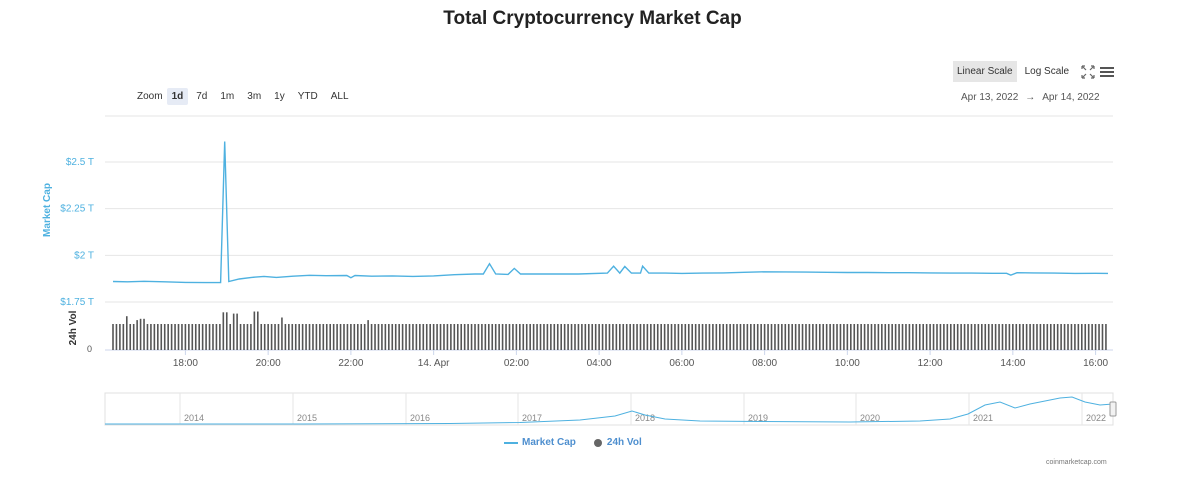 The height and width of the screenshot is (496, 1185). What do you see at coordinates (177, 96) in the screenshot?
I see `zoom-1d-button: 1d` at bounding box center [177, 96].